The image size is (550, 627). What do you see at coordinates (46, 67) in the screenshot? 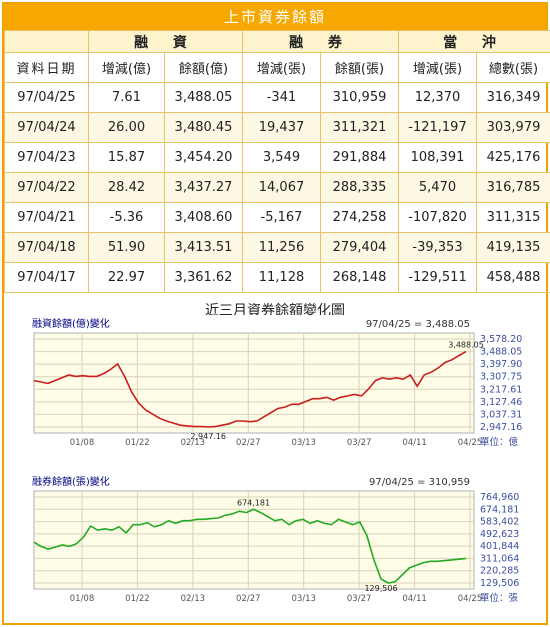
I see `column-header-date: 資料日期` at bounding box center [46, 67].